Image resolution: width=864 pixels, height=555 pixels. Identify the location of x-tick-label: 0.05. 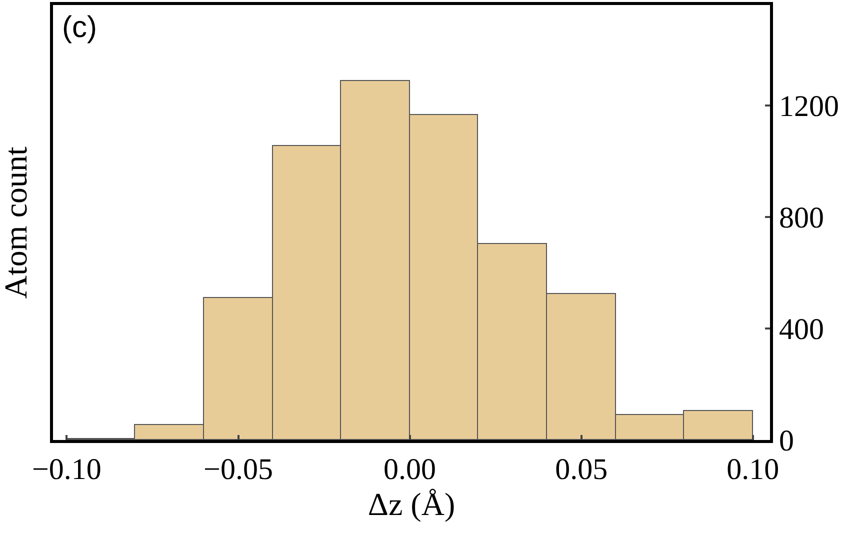
(581, 469).